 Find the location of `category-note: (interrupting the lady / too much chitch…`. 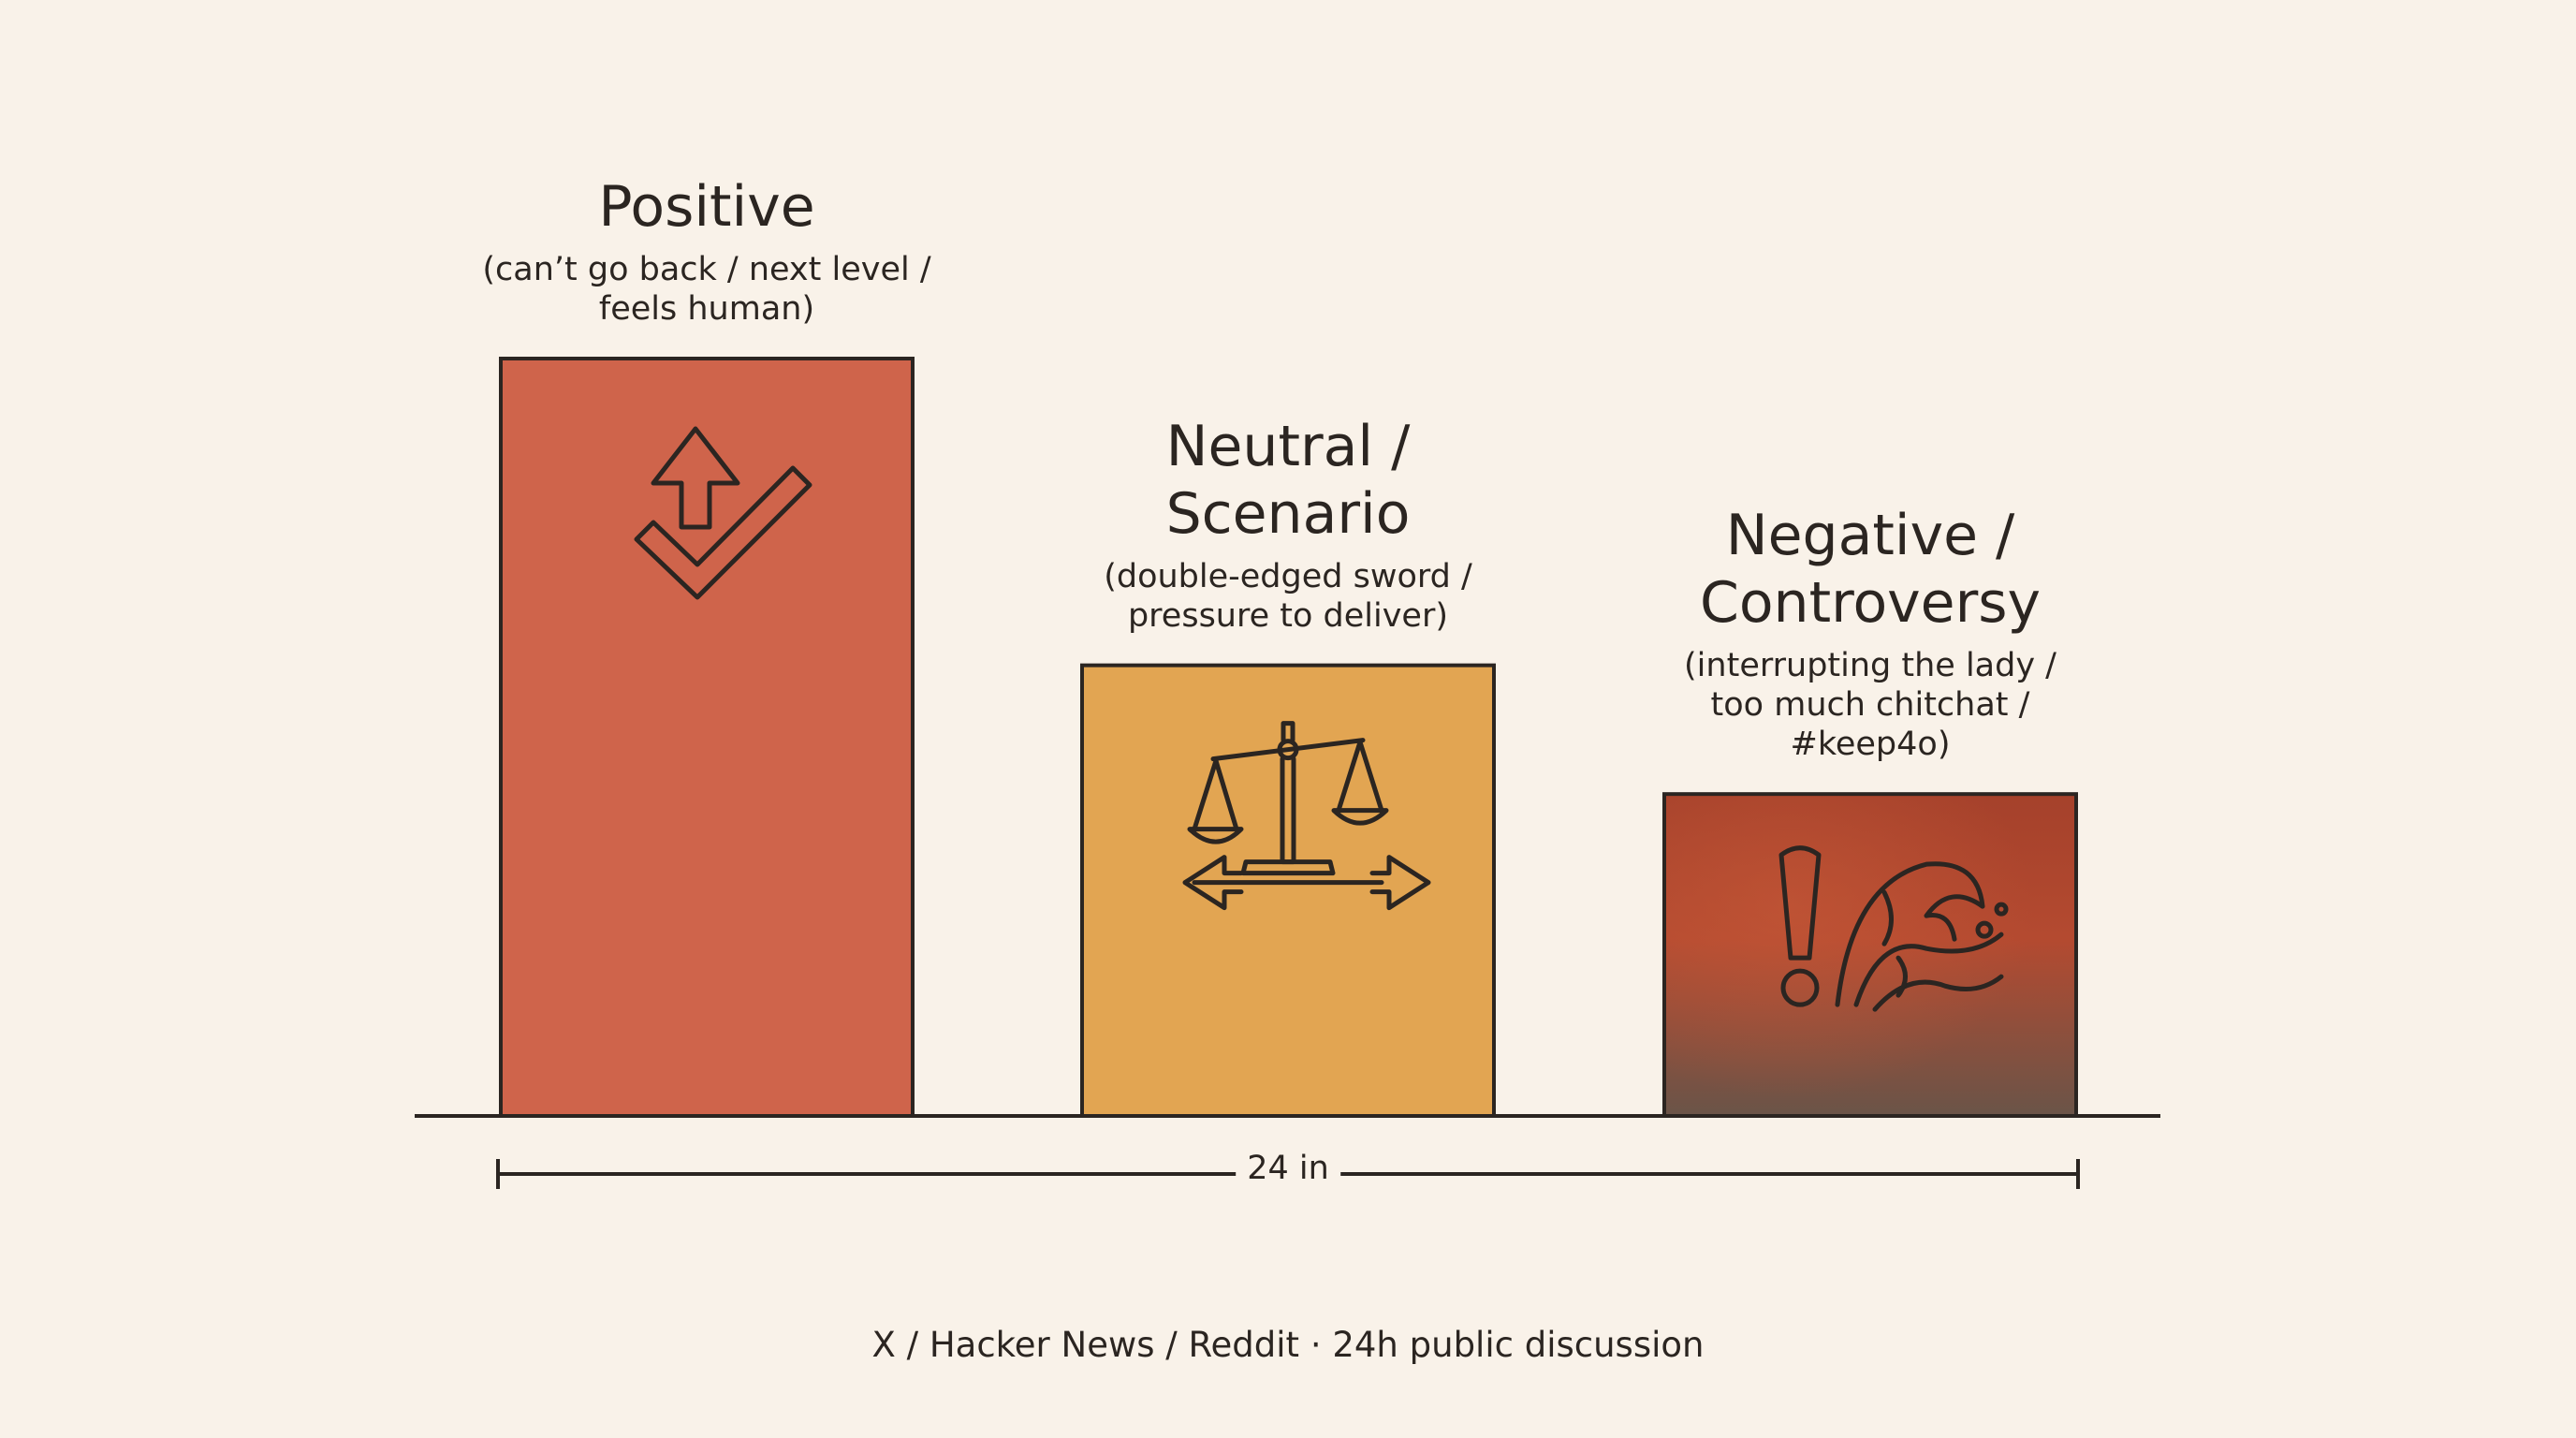

category-note: (interrupting the lady / too much chitch… is located at coordinates (1870, 705).